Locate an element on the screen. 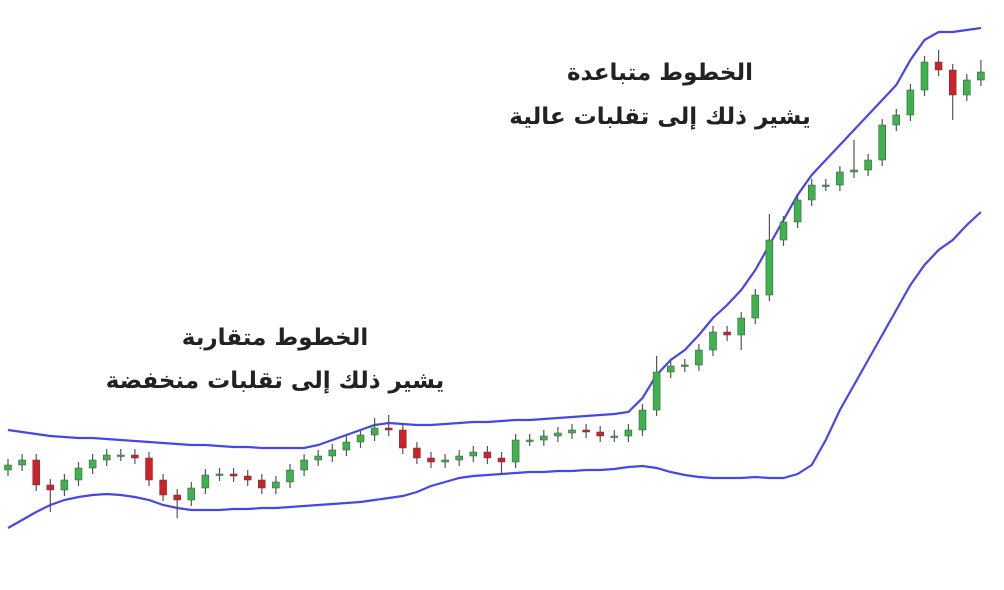  annotation: يشير ذلك إلى تقلبات منخفضة is located at coordinates (275, 381).